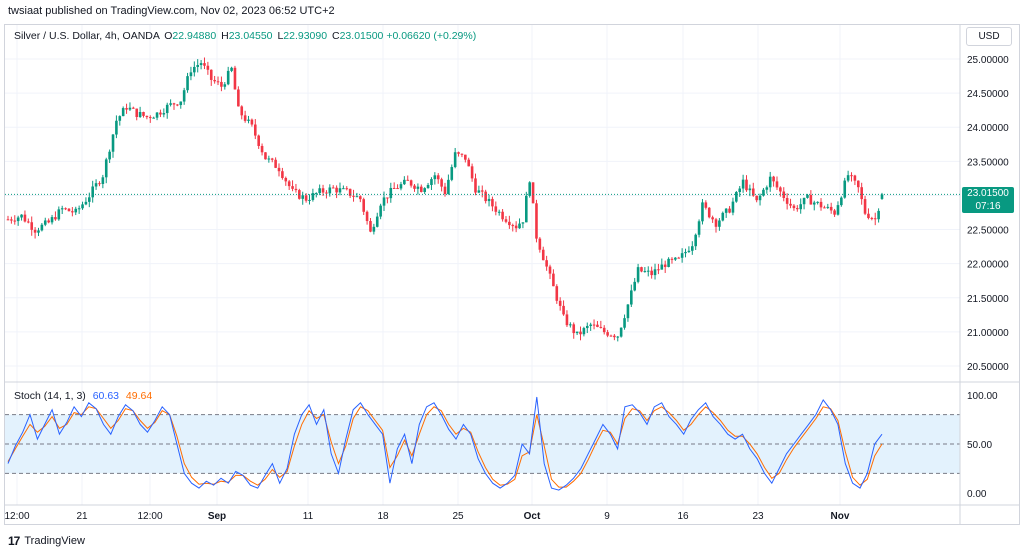  I want to click on currency-button: USD, so click(989, 36).